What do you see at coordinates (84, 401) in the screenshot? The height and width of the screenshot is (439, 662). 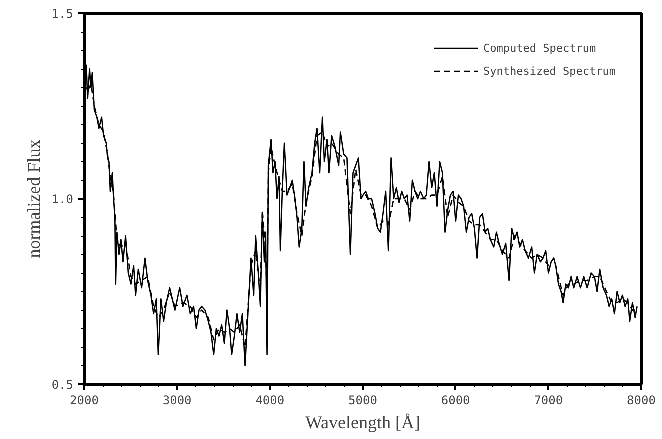 I see `x-tick-label: 2000` at bounding box center [84, 401].